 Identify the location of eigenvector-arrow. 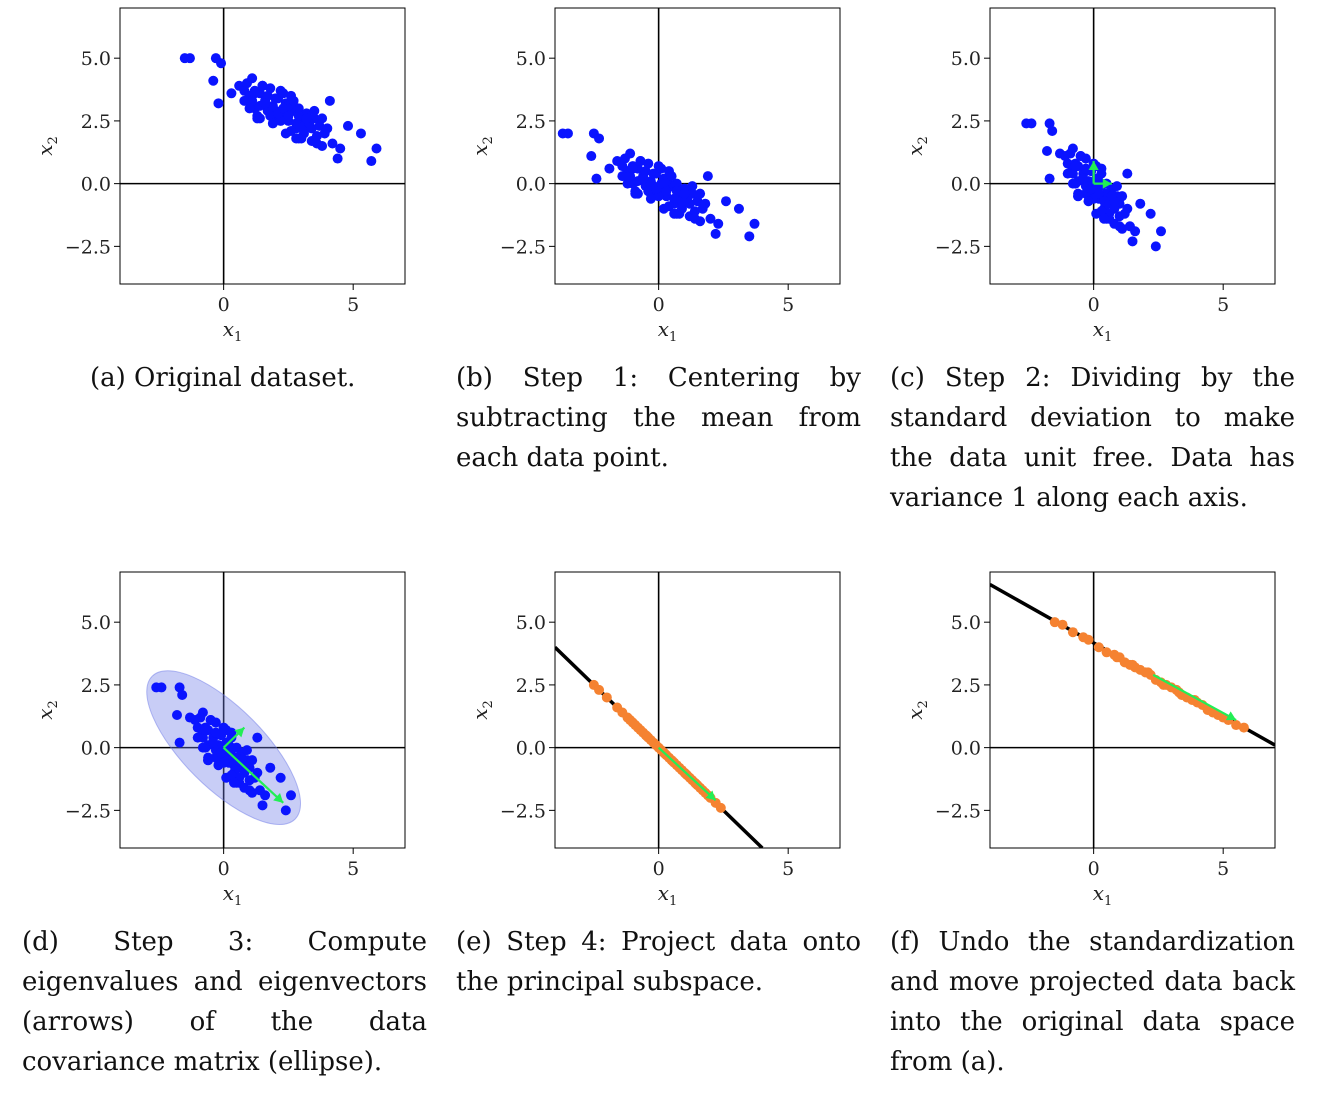
(1194, 697).